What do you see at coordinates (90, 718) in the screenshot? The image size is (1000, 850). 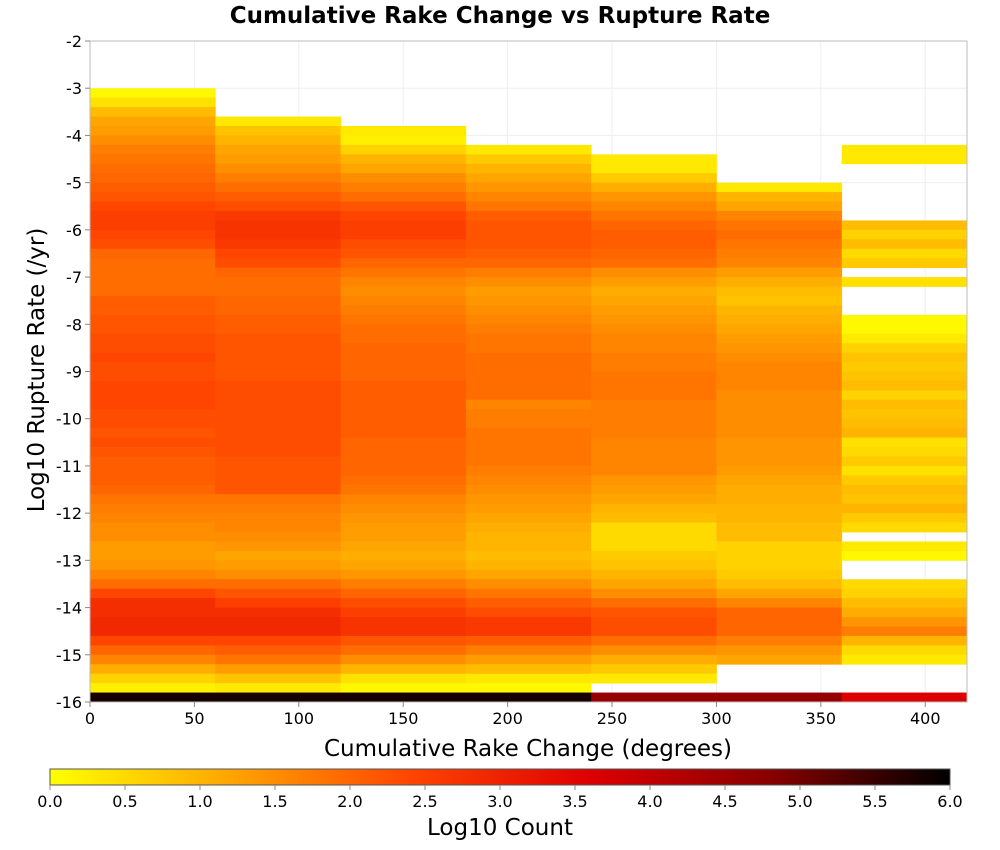 I see `x-tick-label: 0` at bounding box center [90, 718].